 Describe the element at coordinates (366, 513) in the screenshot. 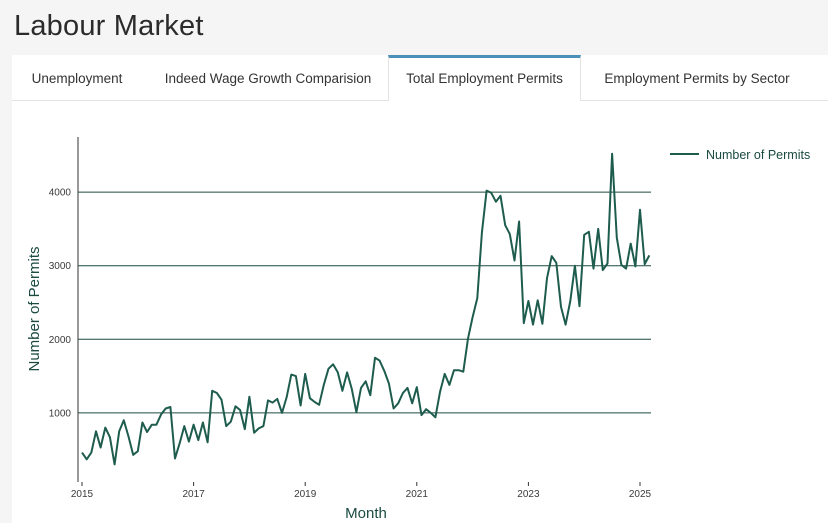

I see `x-axis-title: Month` at that location.